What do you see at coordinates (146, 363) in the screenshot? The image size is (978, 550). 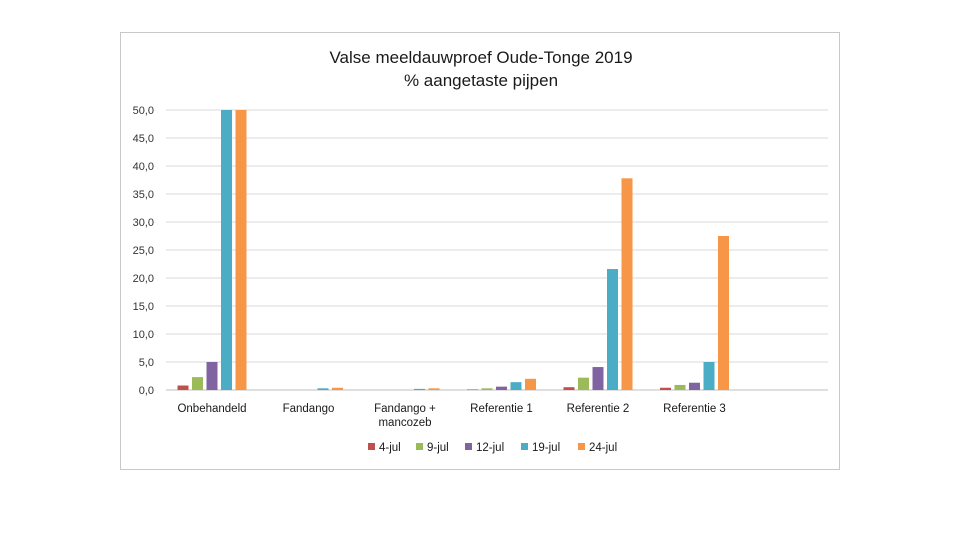 I see `y-tick-label: 5,0` at bounding box center [146, 363].